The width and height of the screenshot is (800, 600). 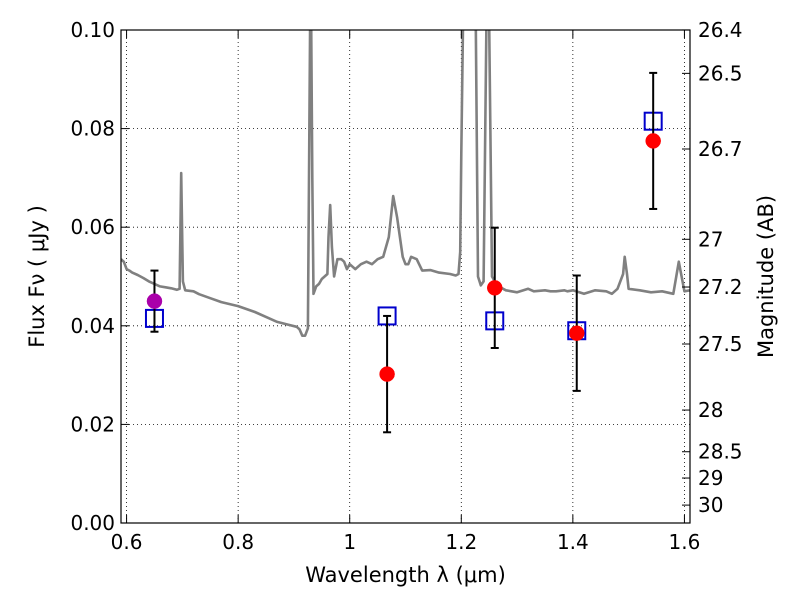 I want to click on right-tick-label: 27, so click(x=710, y=239).